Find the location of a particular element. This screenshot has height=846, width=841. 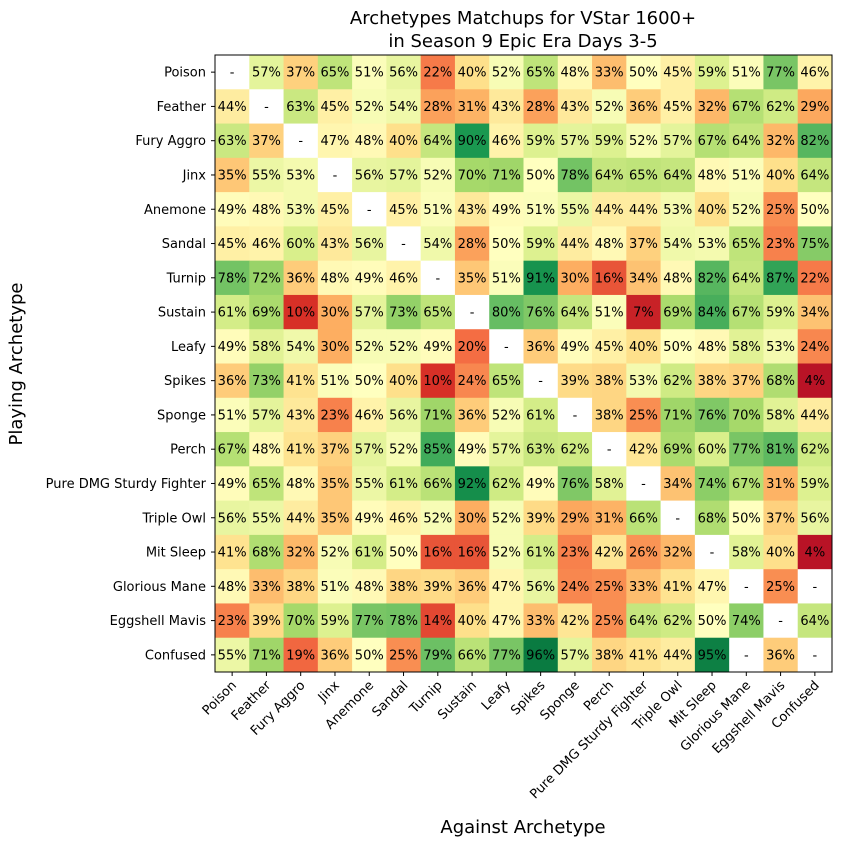

cell-value-label: 74% is located at coordinates (746, 621).